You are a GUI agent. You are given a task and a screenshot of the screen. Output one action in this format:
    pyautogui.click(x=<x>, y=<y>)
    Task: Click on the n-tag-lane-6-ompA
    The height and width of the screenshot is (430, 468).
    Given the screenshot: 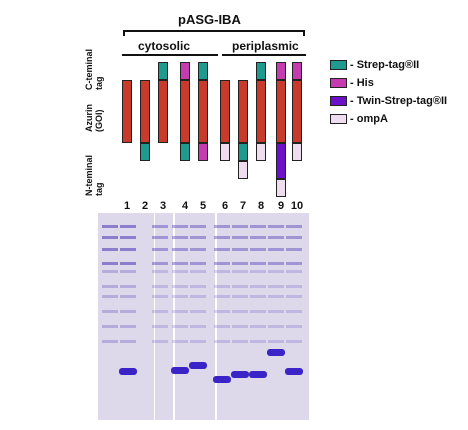 What is the action you would take?
    pyautogui.click(x=225, y=152)
    